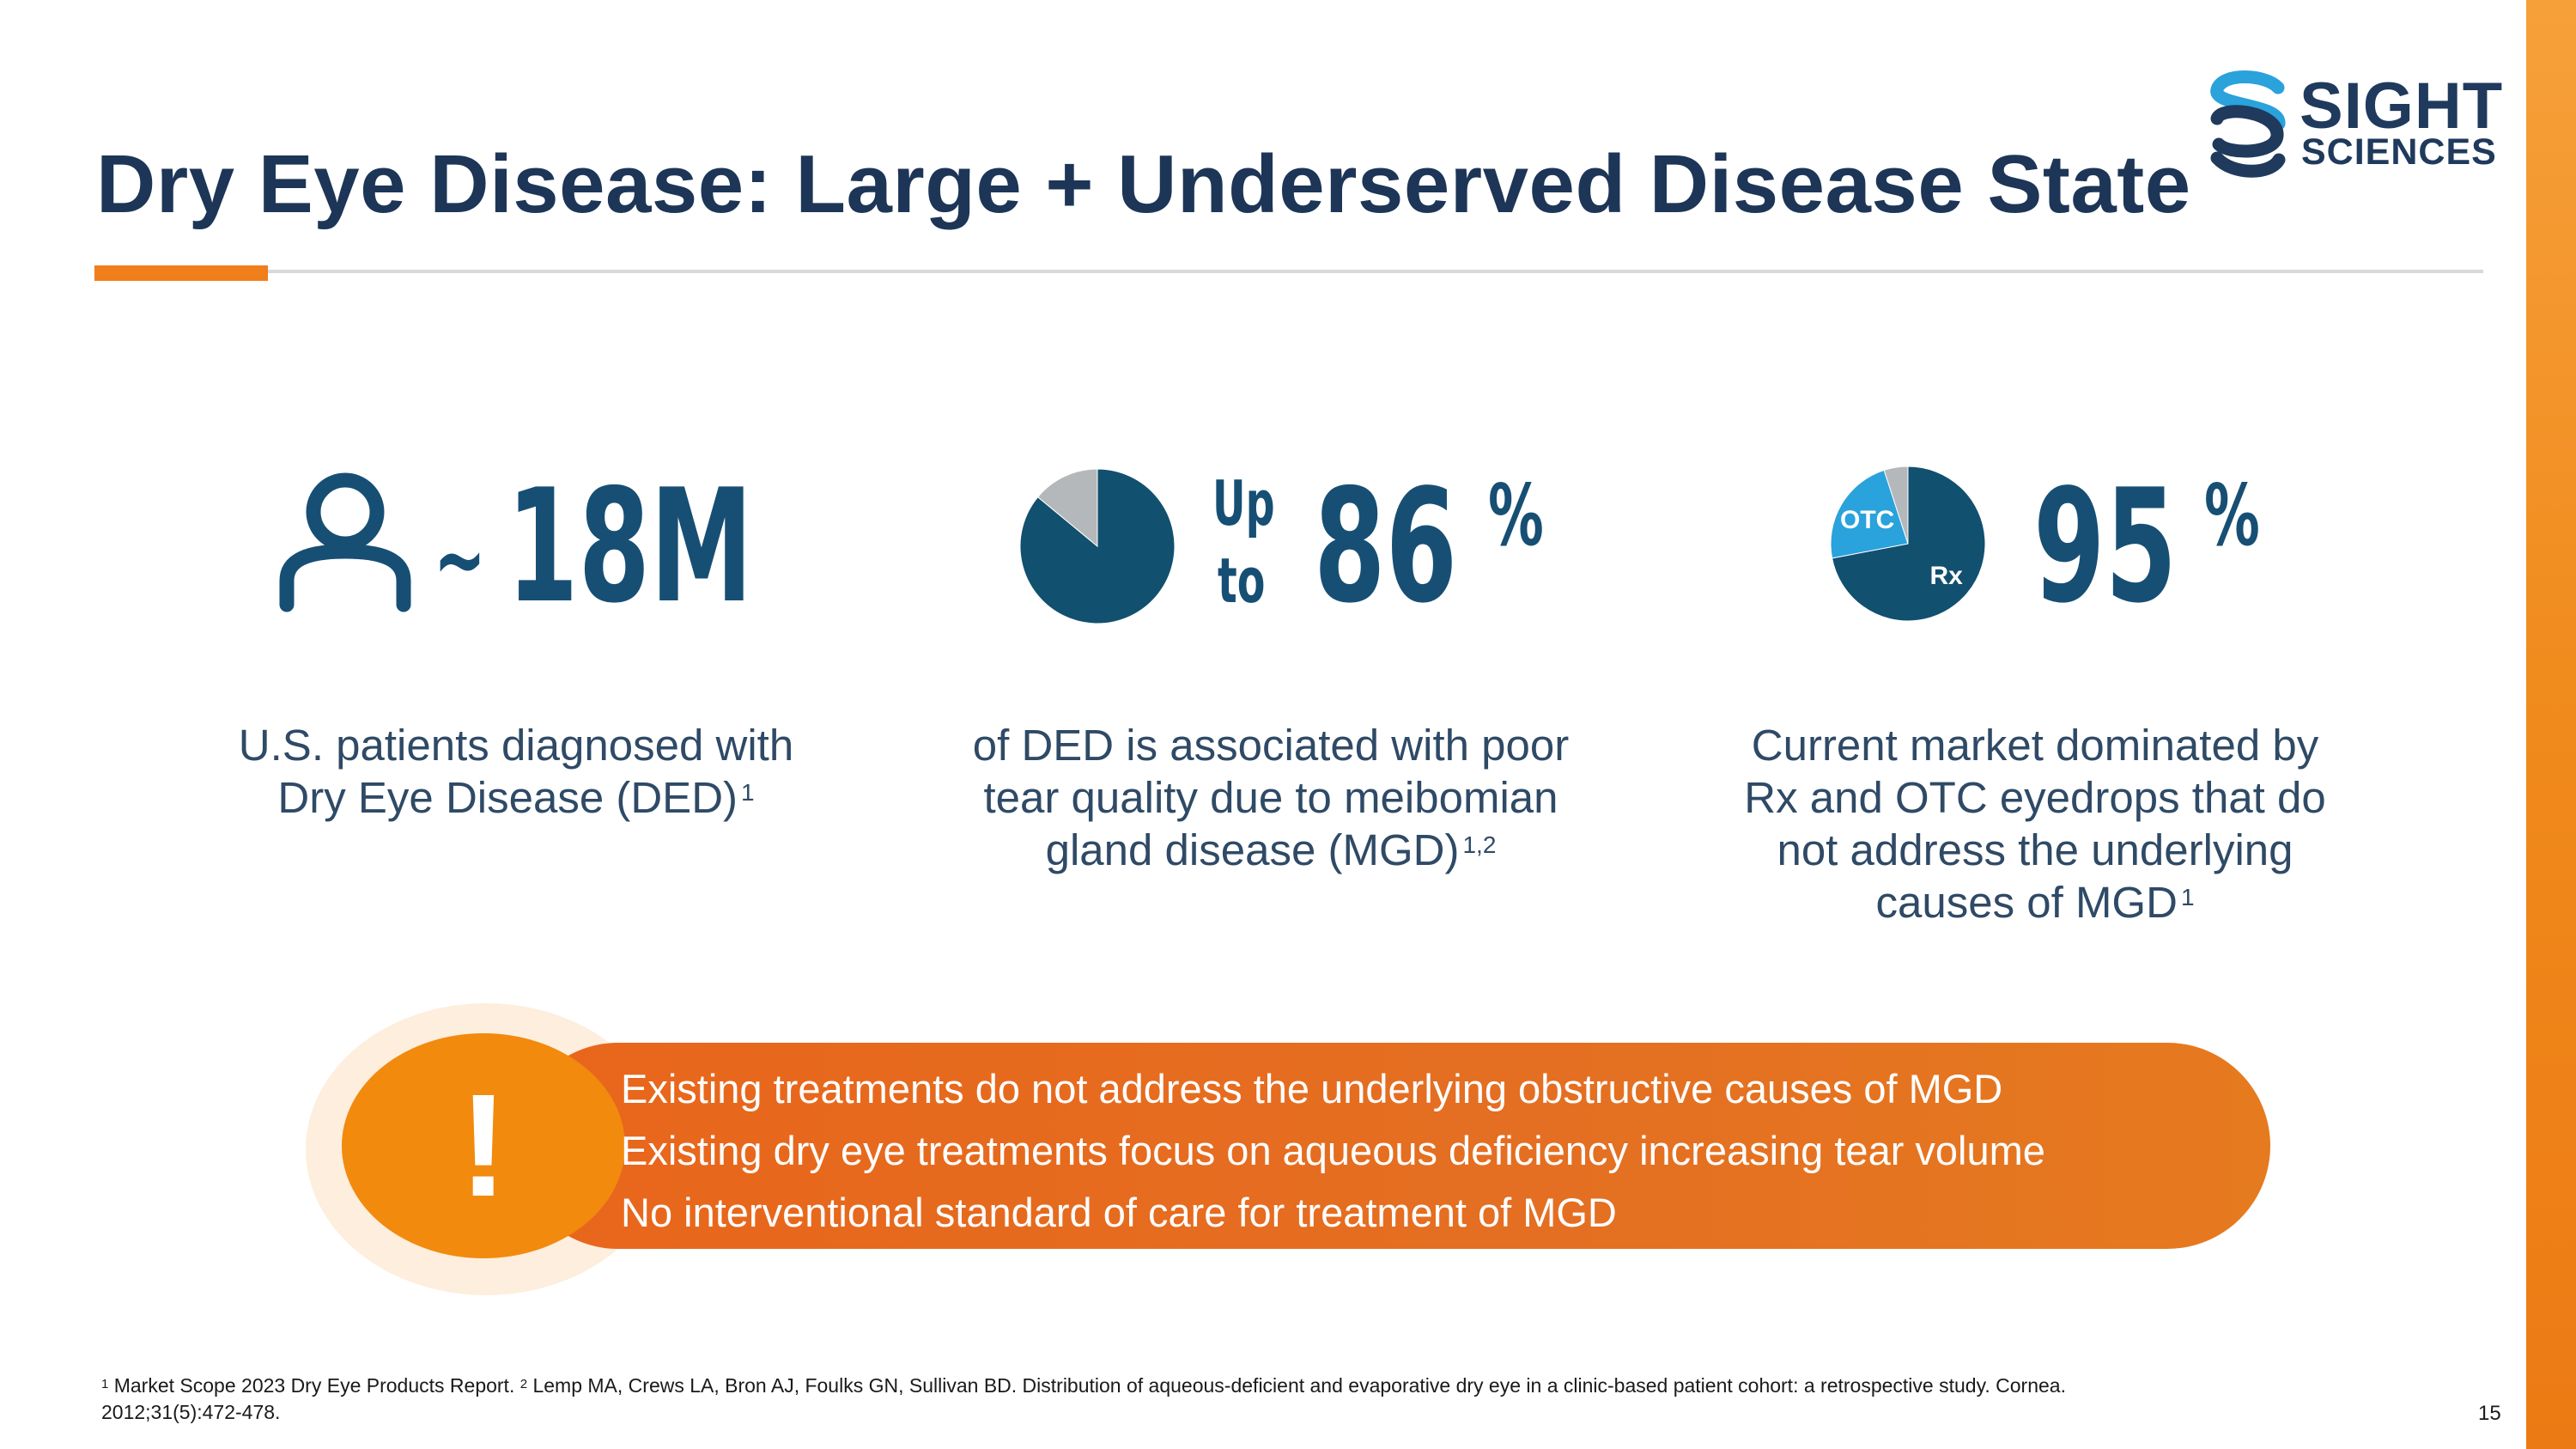  What do you see at coordinates (345, 542) in the screenshot?
I see `person-icon` at bounding box center [345, 542].